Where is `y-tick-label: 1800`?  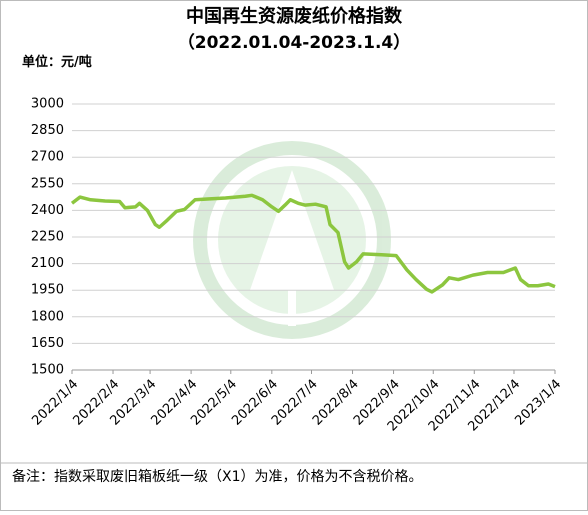 y-tick-label: 1800 is located at coordinates (47, 316).